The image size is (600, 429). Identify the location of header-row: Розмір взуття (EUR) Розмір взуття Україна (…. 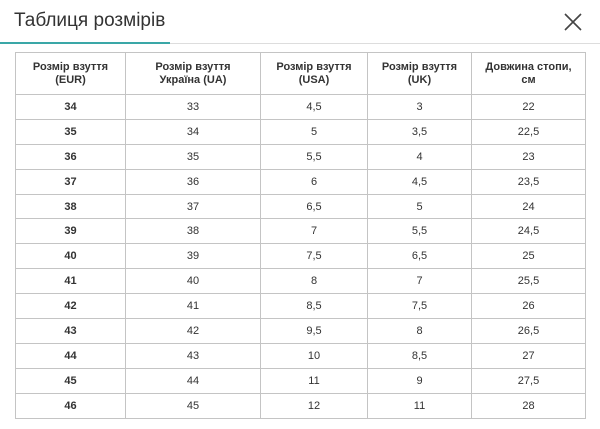
(300, 73).